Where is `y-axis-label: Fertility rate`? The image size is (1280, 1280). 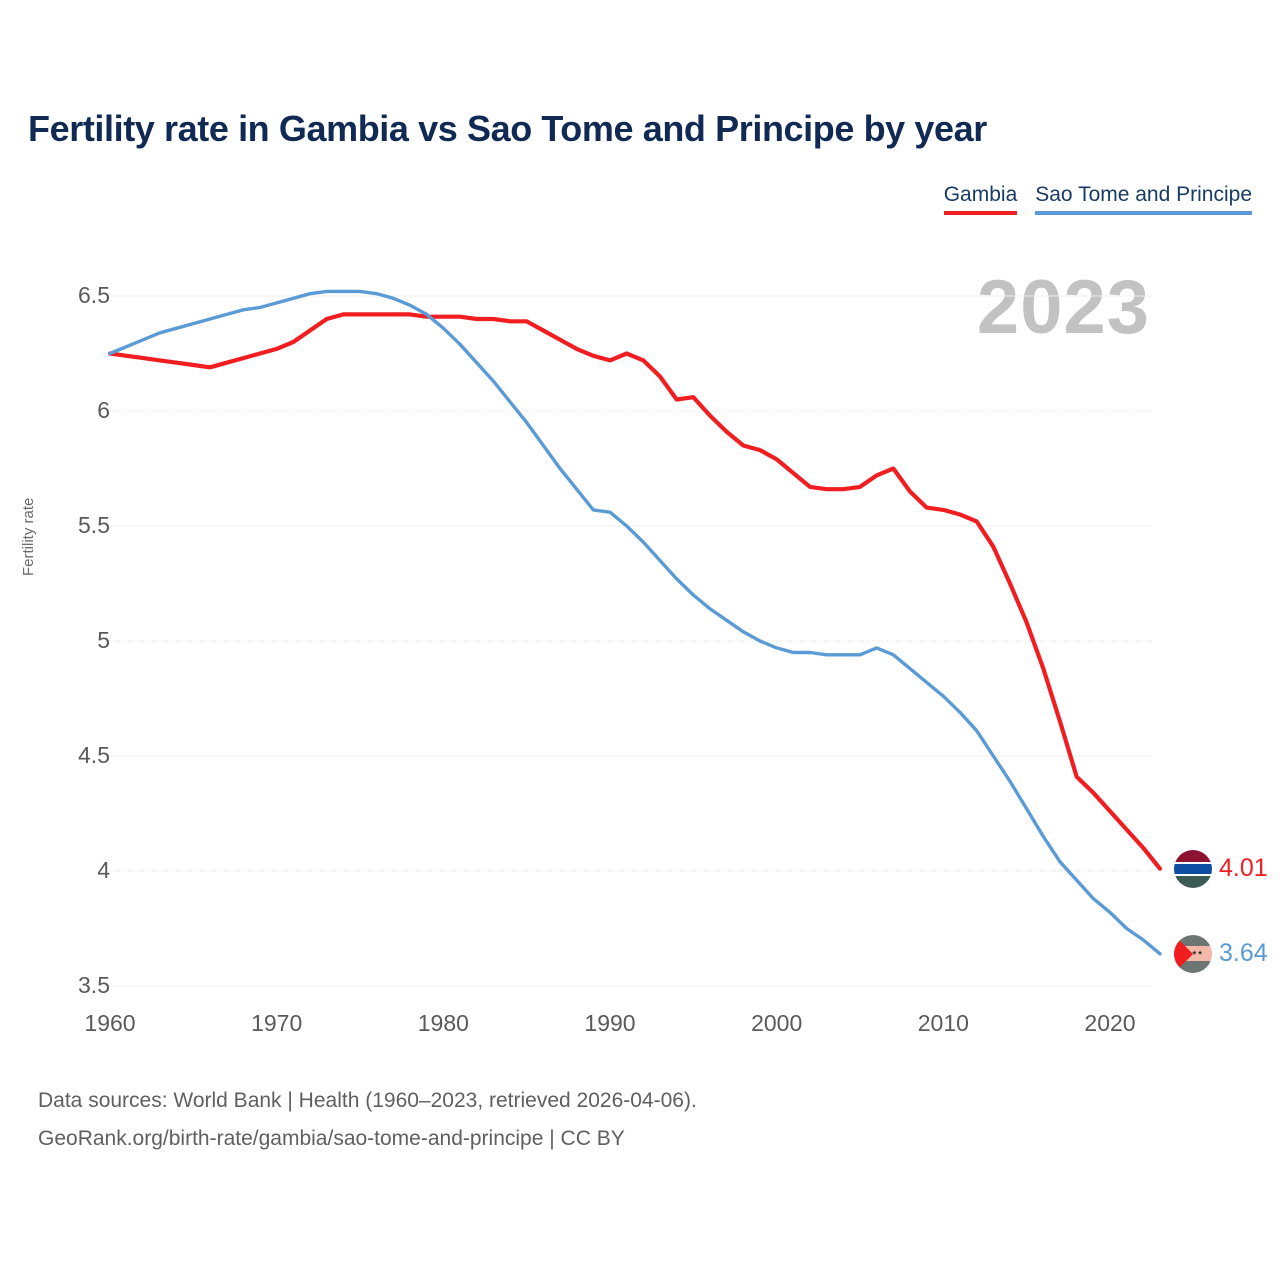 y-axis-label: Fertility rate is located at coordinates (28, 536).